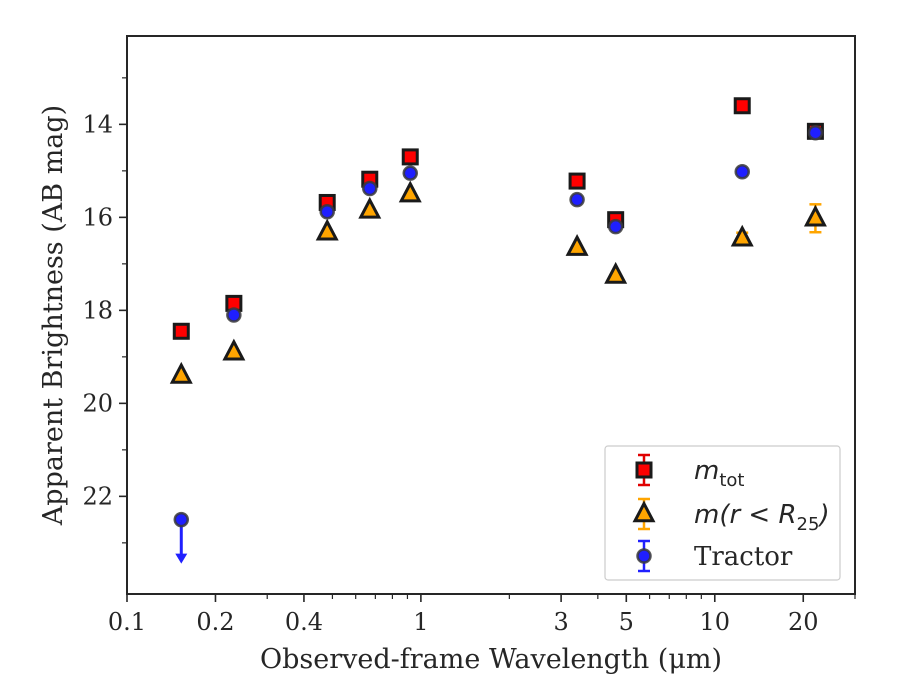  Describe the element at coordinates (97, 310) in the screenshot. I see `y-tick-label: 18` at that location.